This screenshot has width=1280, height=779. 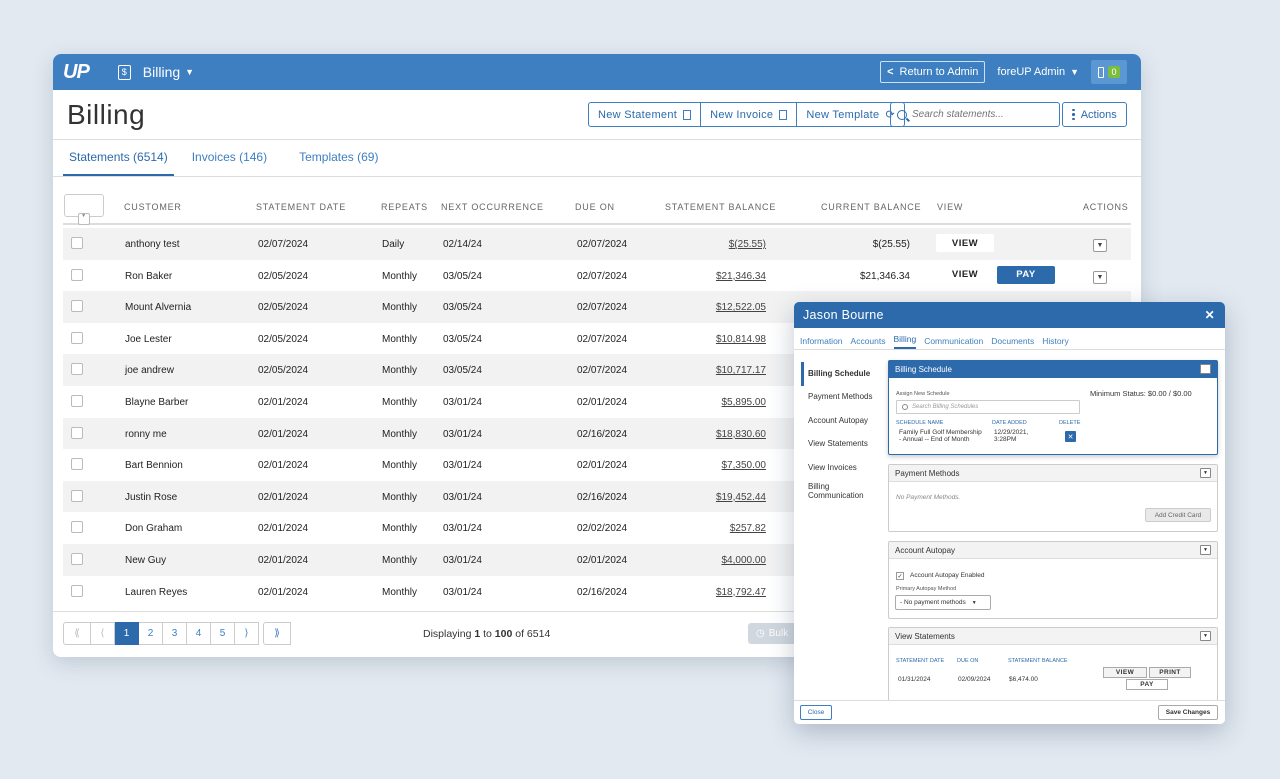 What do you see at coordinates (76, 71) in the screenshot?
I see `foreup-logo: UP` at bounding box center [76, 71].